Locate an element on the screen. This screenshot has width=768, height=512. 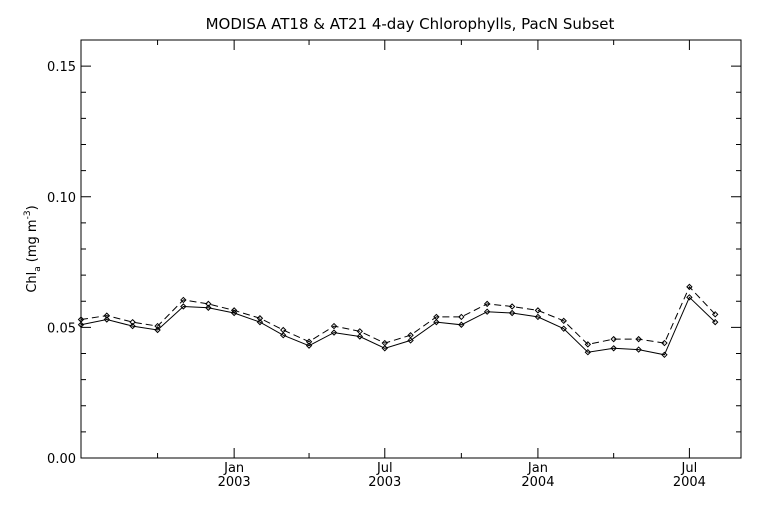
series-2-line is located at coordinates (398, 326).